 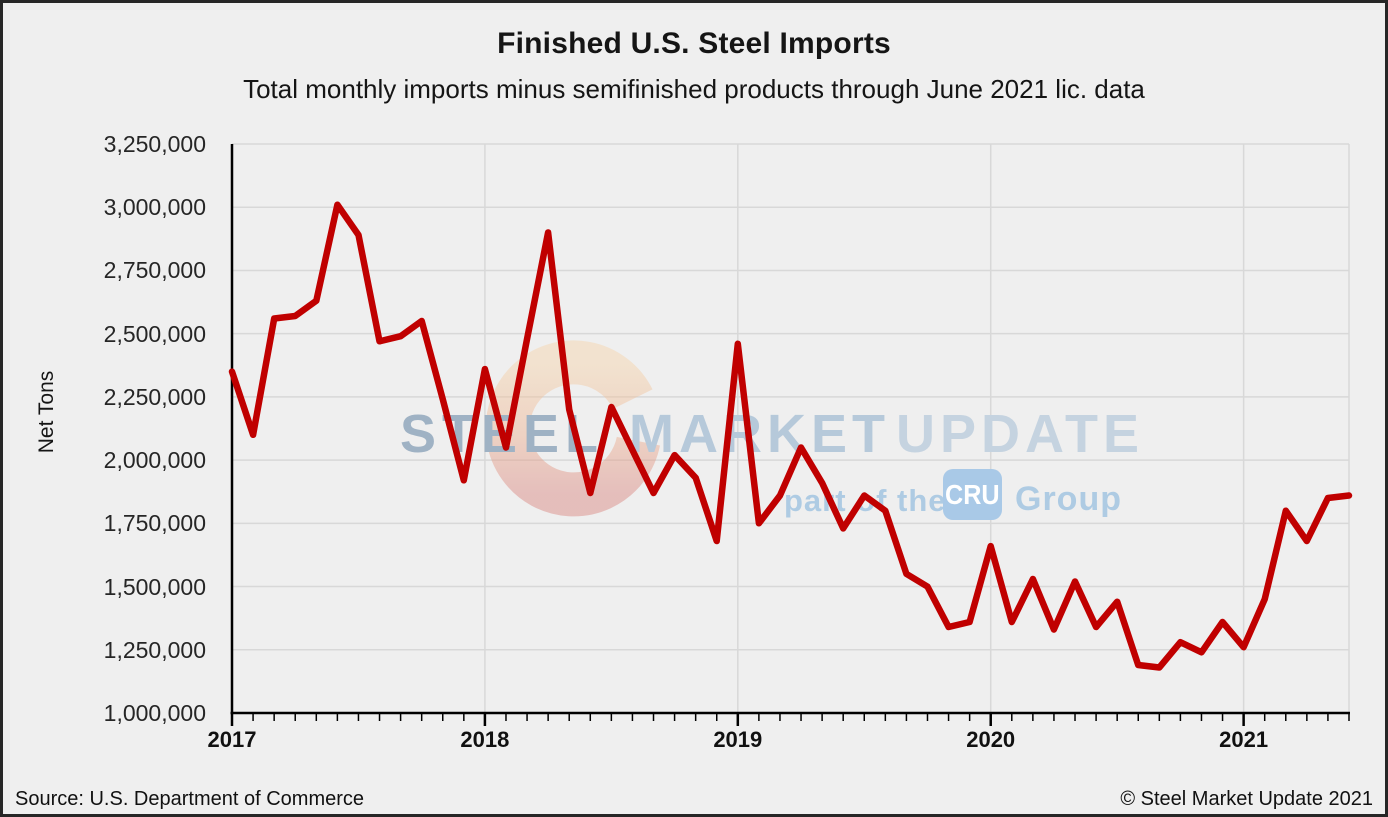 What do you see at coordinates (1246, 799) in the screenshot?
I see `footer-copyright: © Steel Market Update 2021` at bounding box center [1246, 799].